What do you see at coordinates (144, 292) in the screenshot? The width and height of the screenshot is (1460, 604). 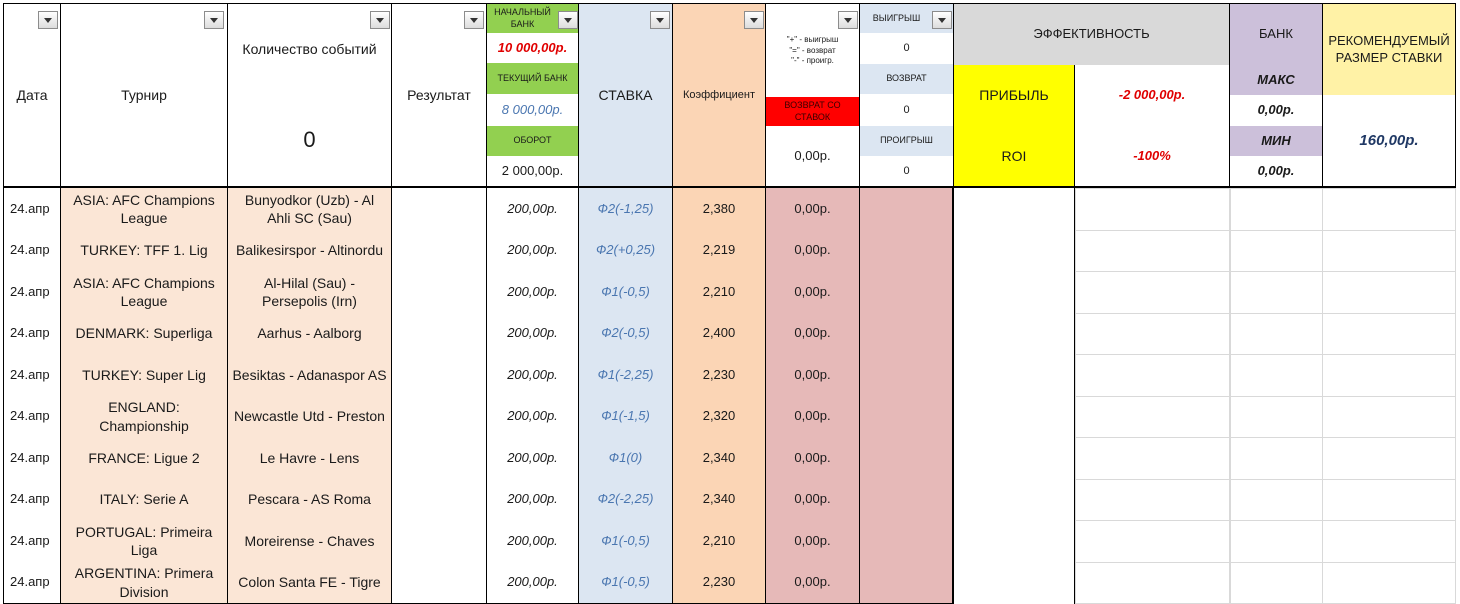 I see `cell-tournament: ASIA: AFC Champions League` at bounding box center [144, 292].